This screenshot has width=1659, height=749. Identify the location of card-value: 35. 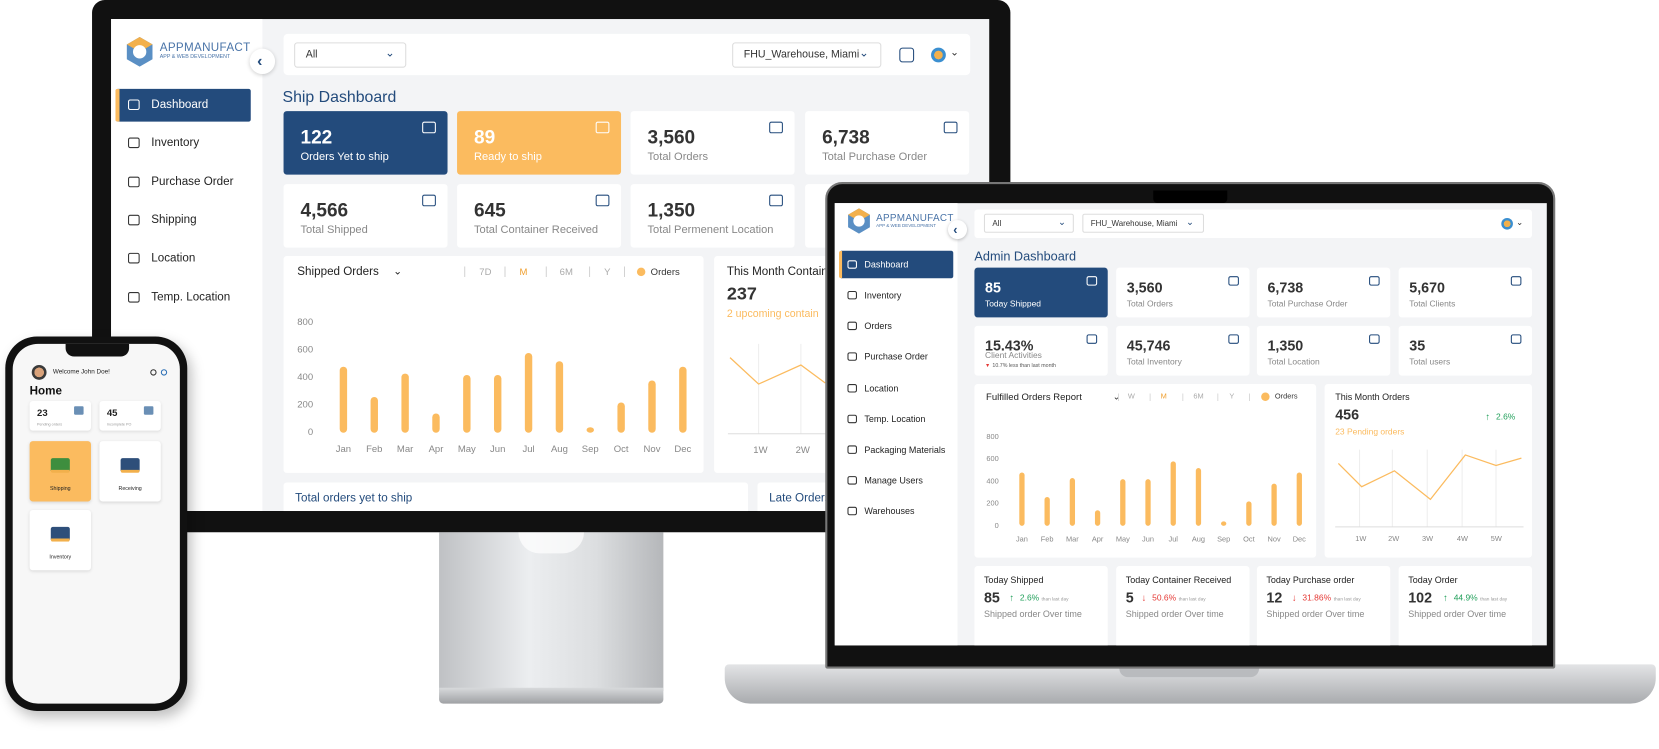
(1417, 346).